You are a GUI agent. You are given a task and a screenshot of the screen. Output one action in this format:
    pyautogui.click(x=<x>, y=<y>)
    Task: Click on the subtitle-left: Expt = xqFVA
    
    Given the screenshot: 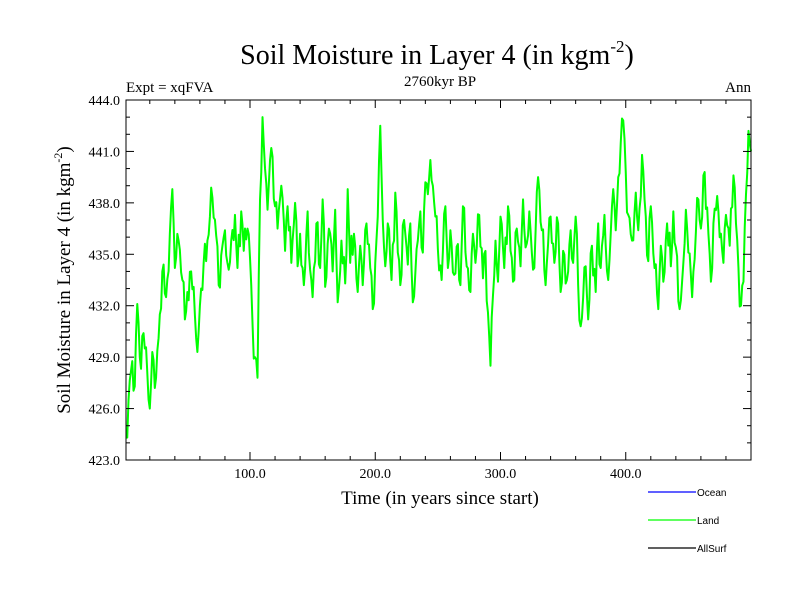 What is the action you would take?
    pyautogui.click(x=170, y=88)
    